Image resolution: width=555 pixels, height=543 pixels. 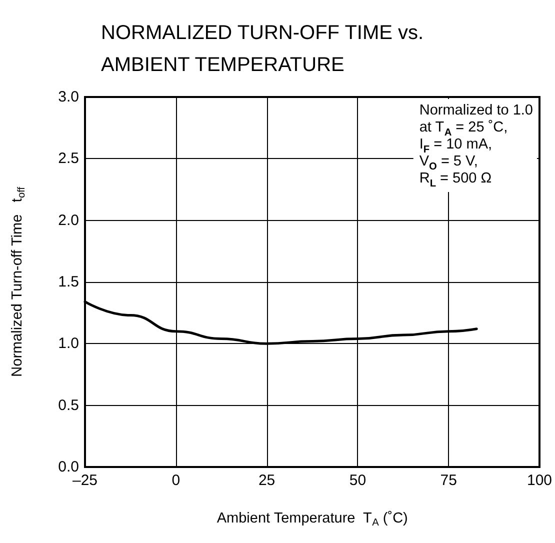 What do you see at coordinates (448, 480) in the screenshot?
I see `x-tick-label: 75` at bounding box center [448, 480].